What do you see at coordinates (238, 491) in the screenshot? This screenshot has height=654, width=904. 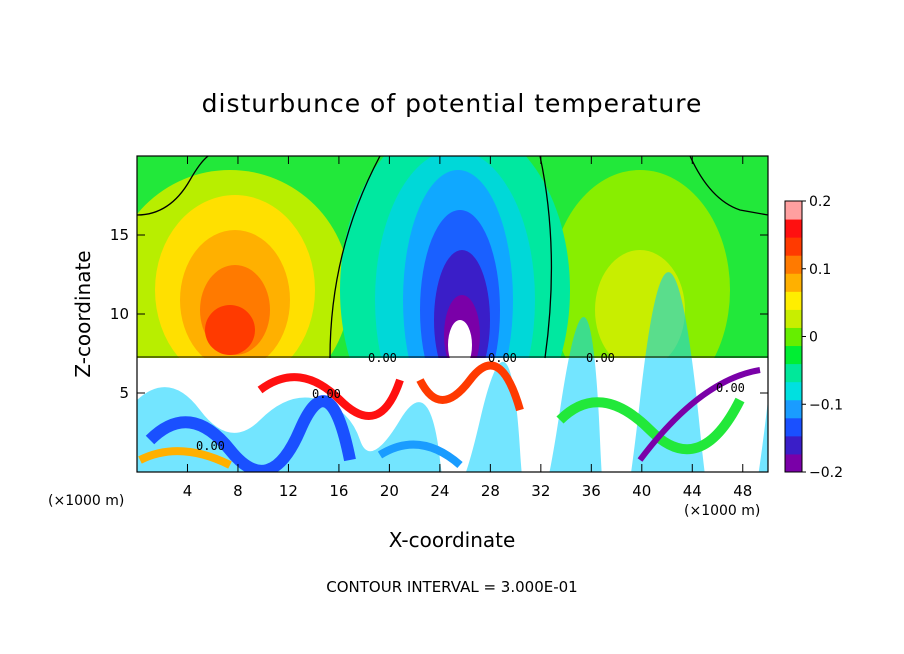 I see `x-tick-label: 8` at bounding box center [238, 491].